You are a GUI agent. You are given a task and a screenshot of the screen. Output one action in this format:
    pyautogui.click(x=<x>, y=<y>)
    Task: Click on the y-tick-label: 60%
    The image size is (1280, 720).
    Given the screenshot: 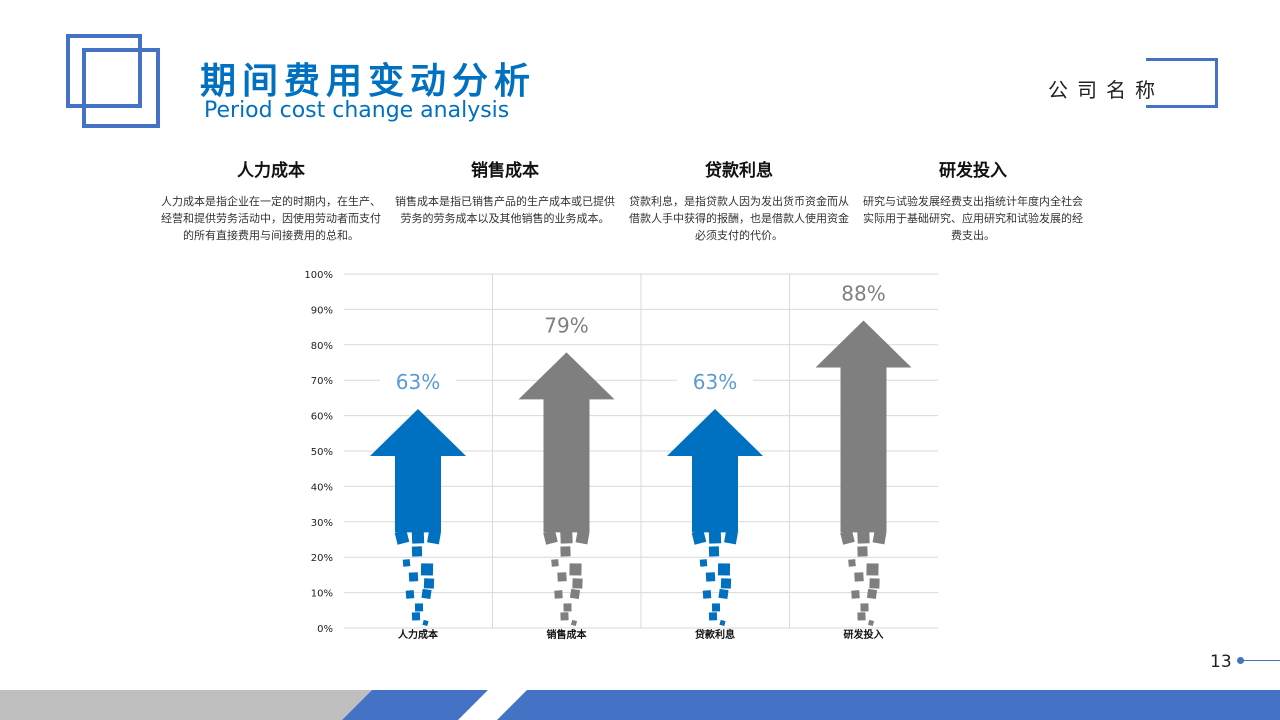 What is the action you would take?
    pyautogui.click(x=322, y=417)
    